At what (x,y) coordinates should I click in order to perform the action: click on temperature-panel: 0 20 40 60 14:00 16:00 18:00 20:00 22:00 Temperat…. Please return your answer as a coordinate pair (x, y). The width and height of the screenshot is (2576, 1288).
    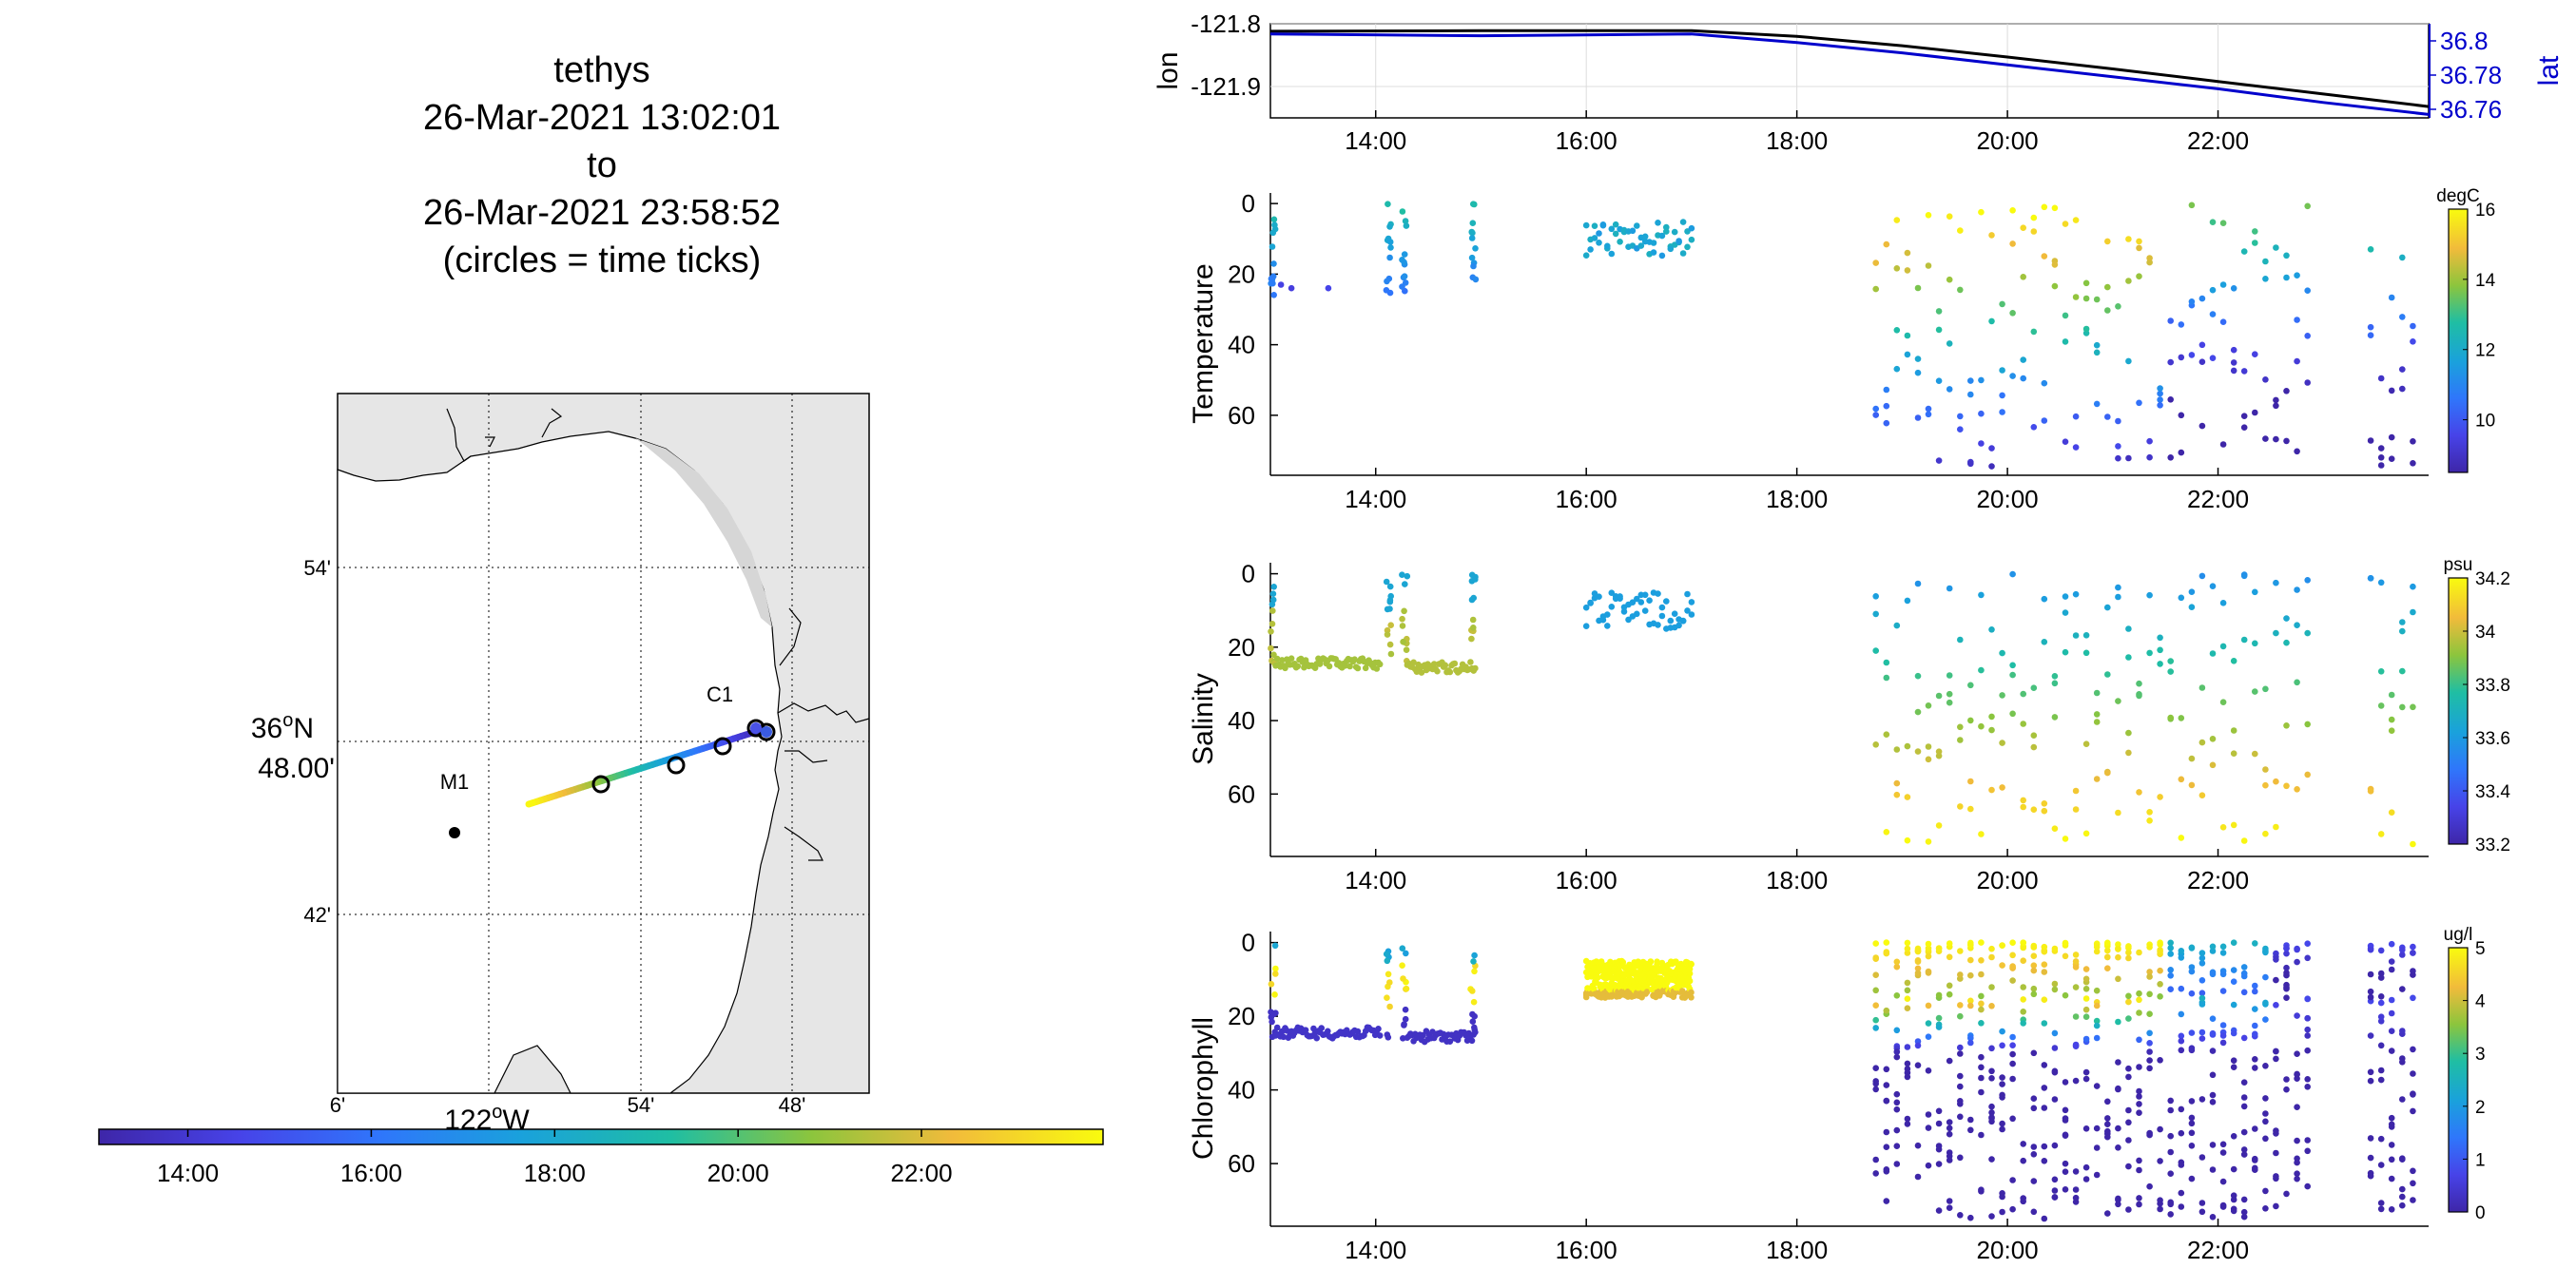
    Looking at the image, I should click on (1842, 349).